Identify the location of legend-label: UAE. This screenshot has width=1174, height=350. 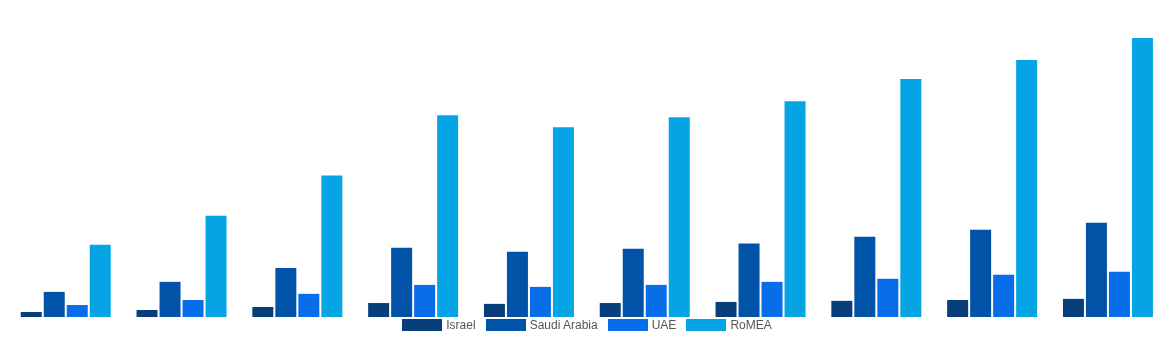
(664, 325).